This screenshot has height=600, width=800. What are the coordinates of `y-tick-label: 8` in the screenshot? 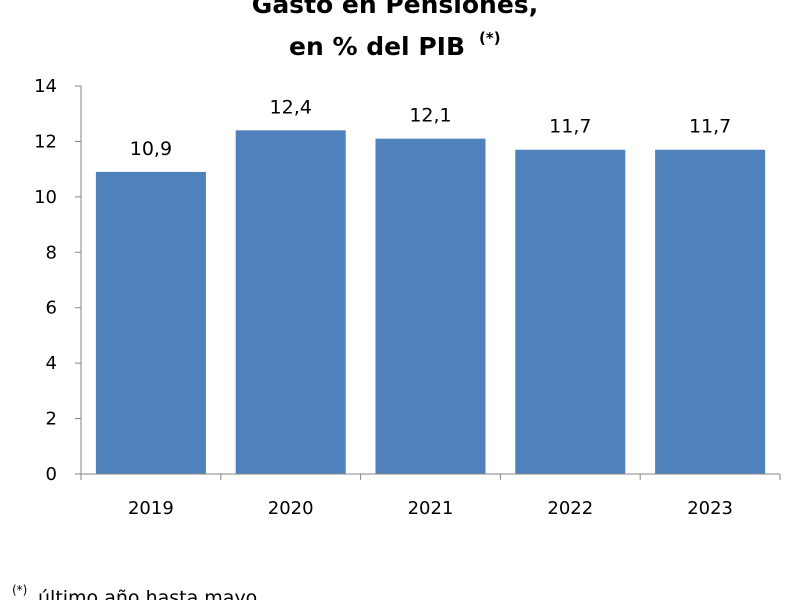 It's located at (51, 252).